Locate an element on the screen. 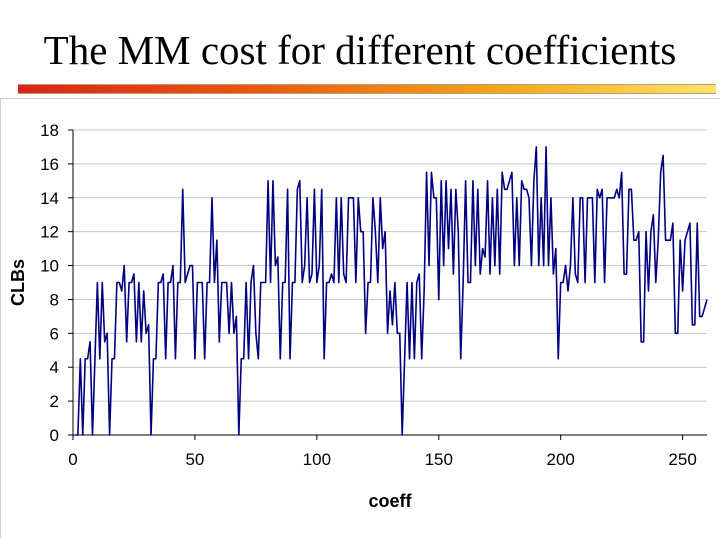 Image resolution: width=720 pixels, height=540 pixels. y-tick-label: 10 is located at coordinates (49, 266).